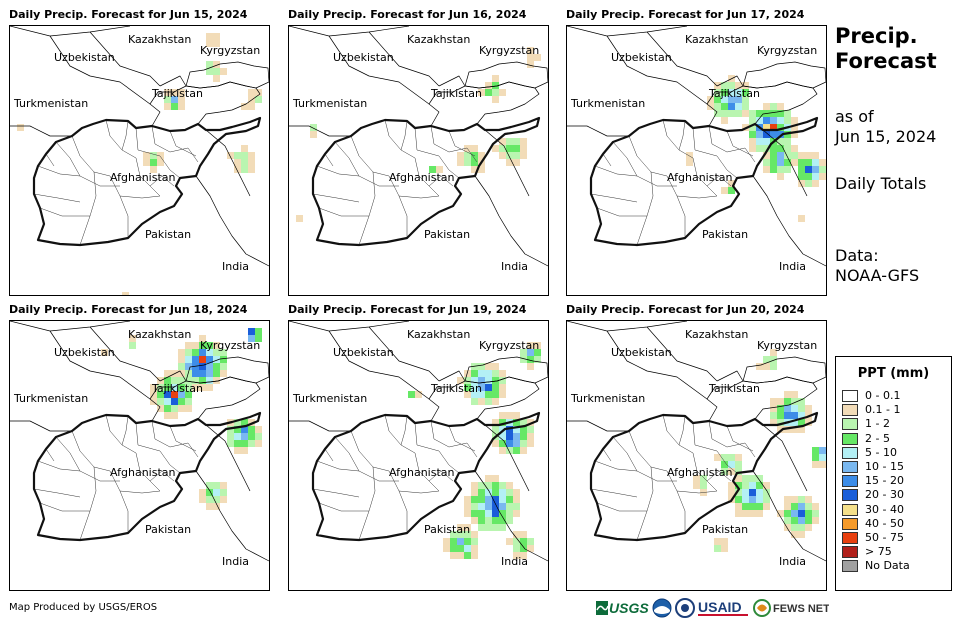 This screenshot has height=624, width=970. I want to click on data-label: Data:, so click(857, 255).